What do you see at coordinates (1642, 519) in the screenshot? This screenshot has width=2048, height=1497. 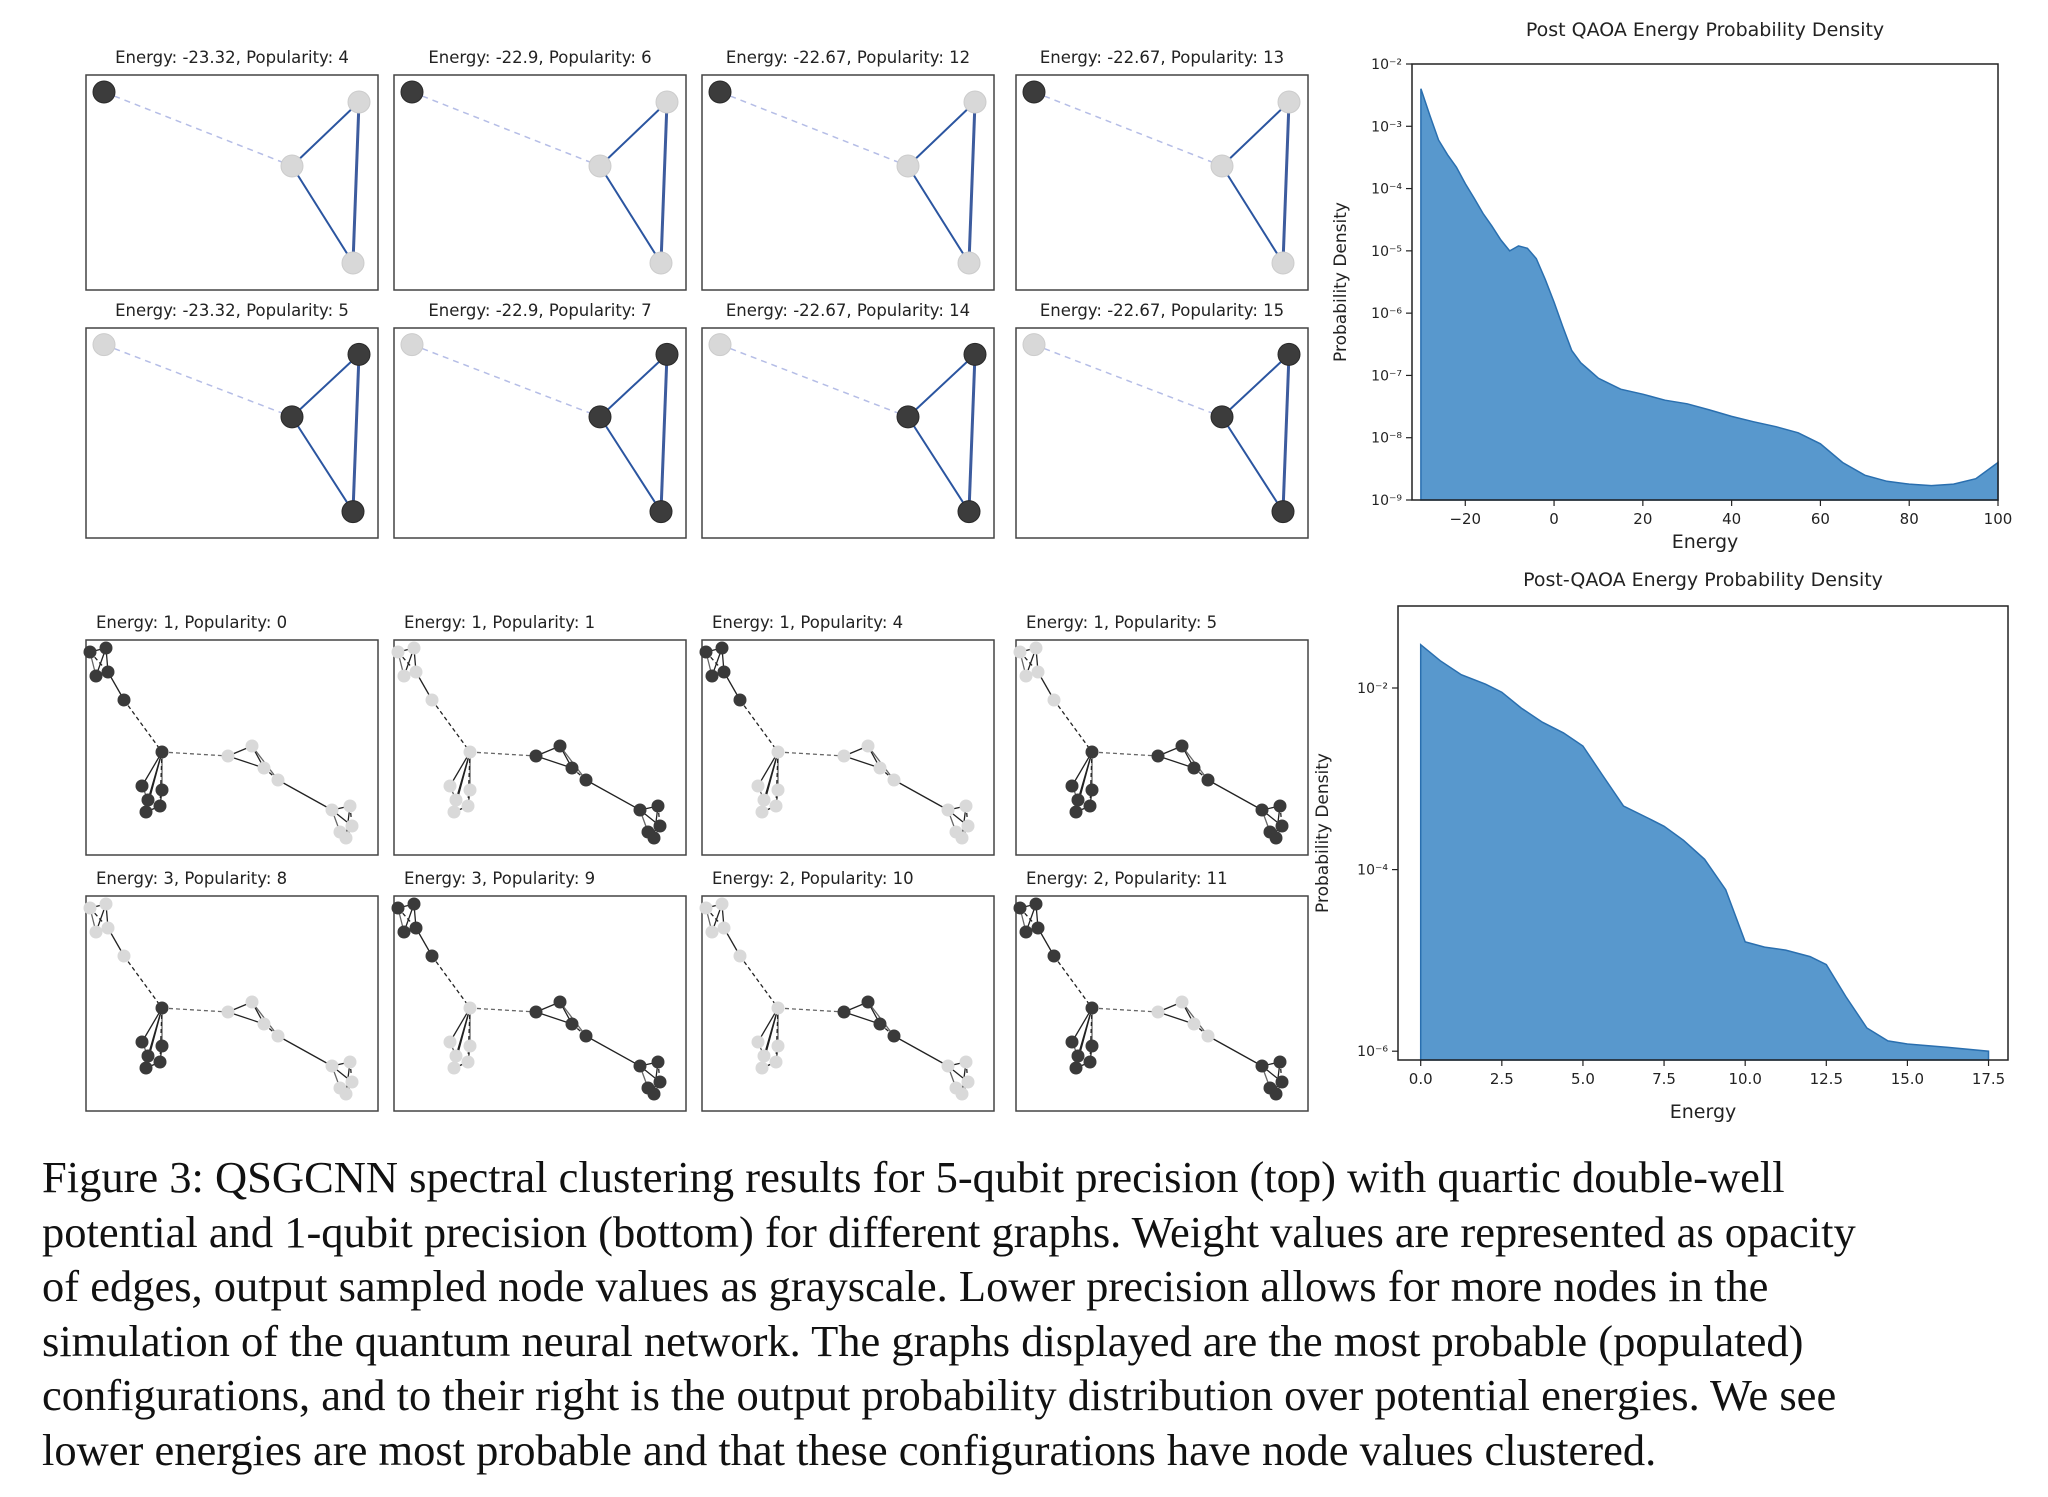 I see `x-tick-label: 20` at bounding box center [1642, 519].